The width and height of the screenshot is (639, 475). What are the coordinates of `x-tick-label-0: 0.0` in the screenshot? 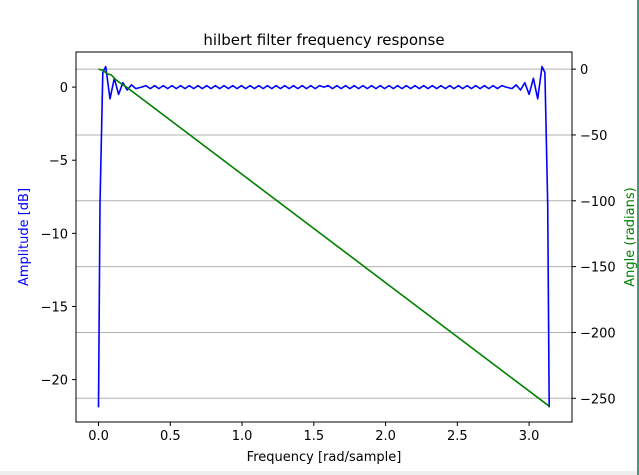 It's located at (98, 436).